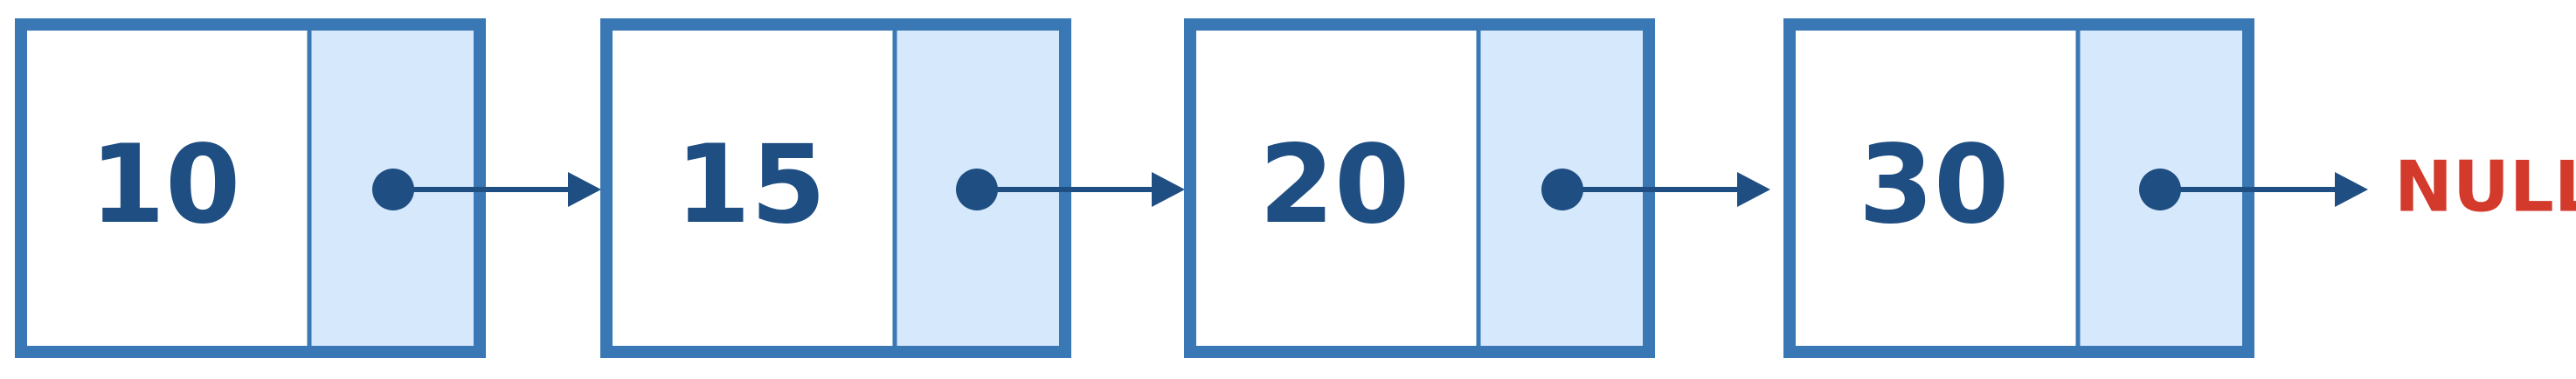 The height and width of the screenshot is (379, 2576). What do you see at coordinates (751, 185) in the screenshot?
I see `node-value: 15` at bounding box center [751, 185].